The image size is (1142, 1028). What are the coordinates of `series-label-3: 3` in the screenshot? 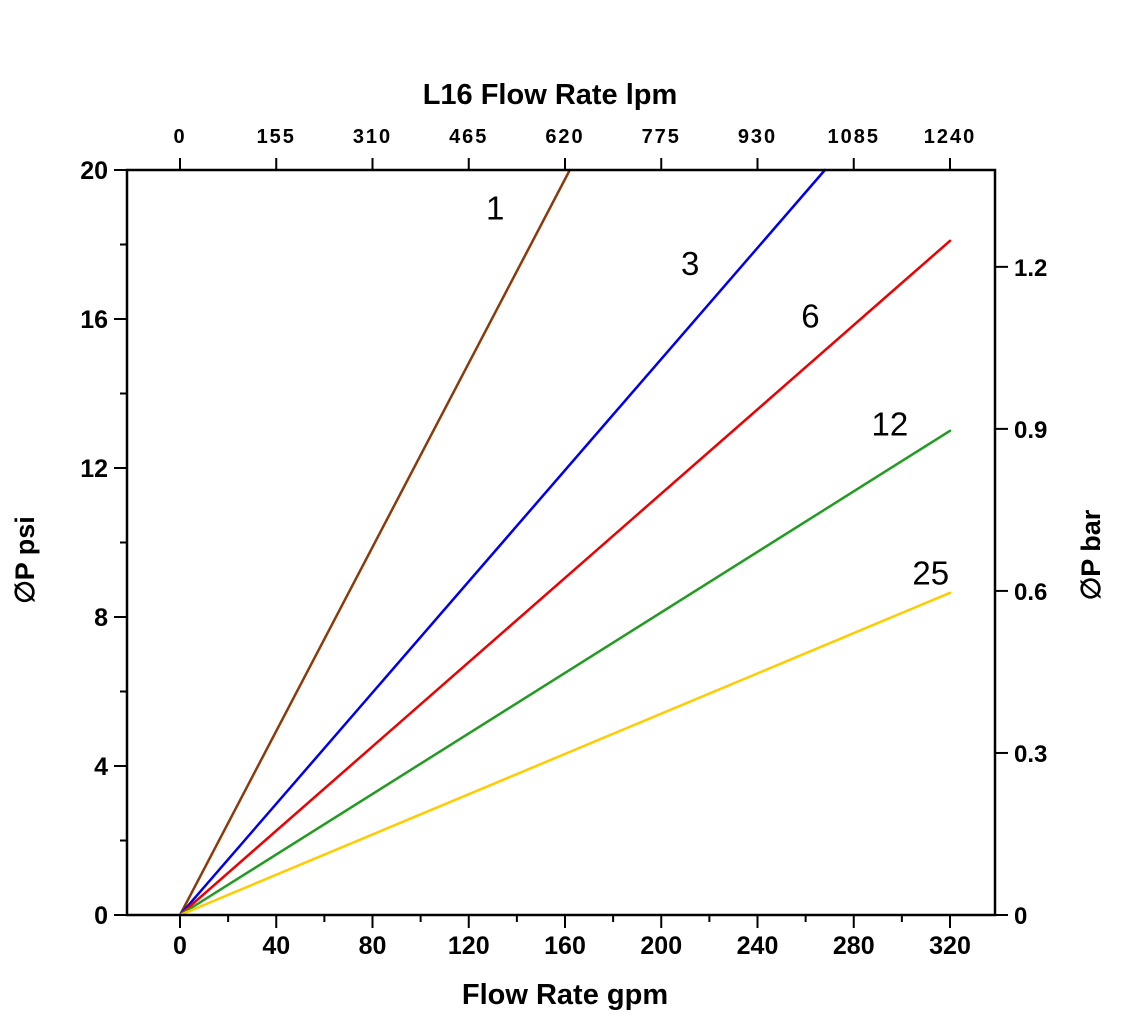 It's located at (690, 263).